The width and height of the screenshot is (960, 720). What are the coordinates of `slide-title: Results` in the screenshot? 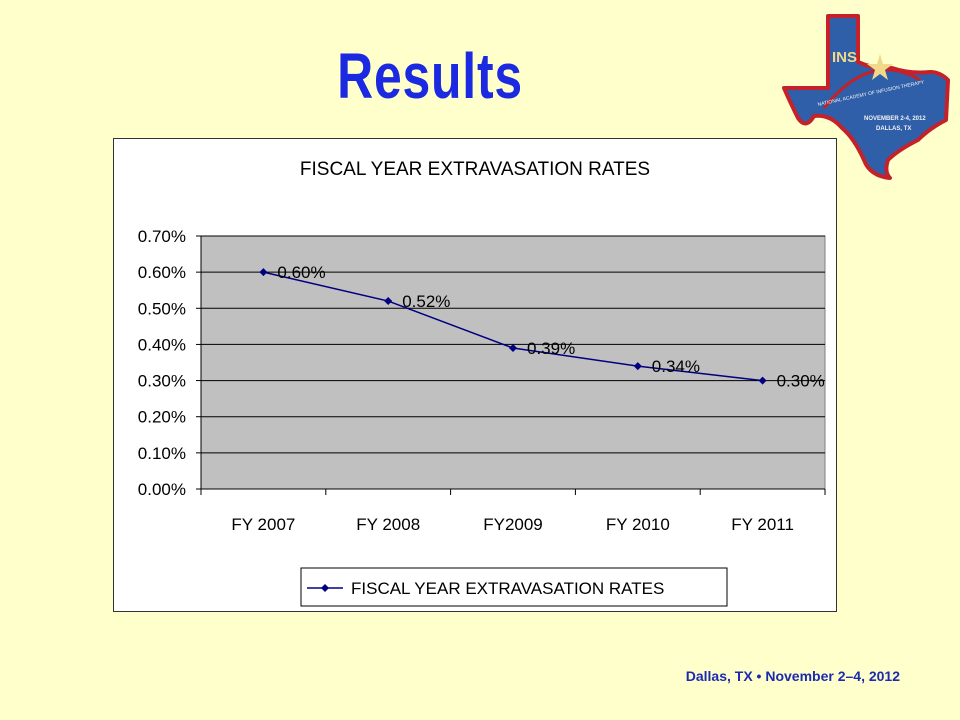 It's located at (430, 76).